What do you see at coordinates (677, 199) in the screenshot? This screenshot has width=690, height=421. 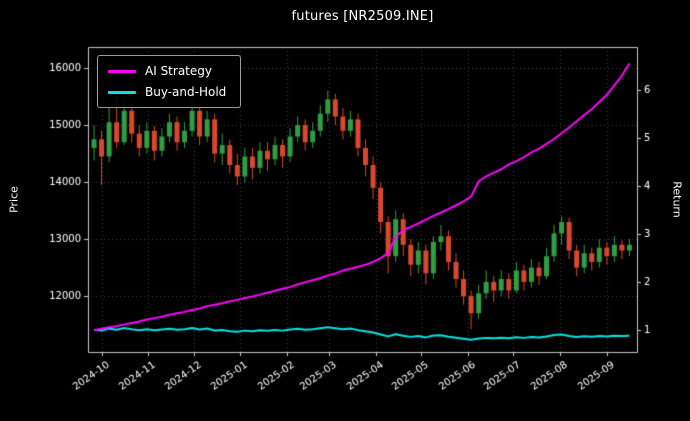 I see `right-axis-label: Return` at bounding box center [677, 199].